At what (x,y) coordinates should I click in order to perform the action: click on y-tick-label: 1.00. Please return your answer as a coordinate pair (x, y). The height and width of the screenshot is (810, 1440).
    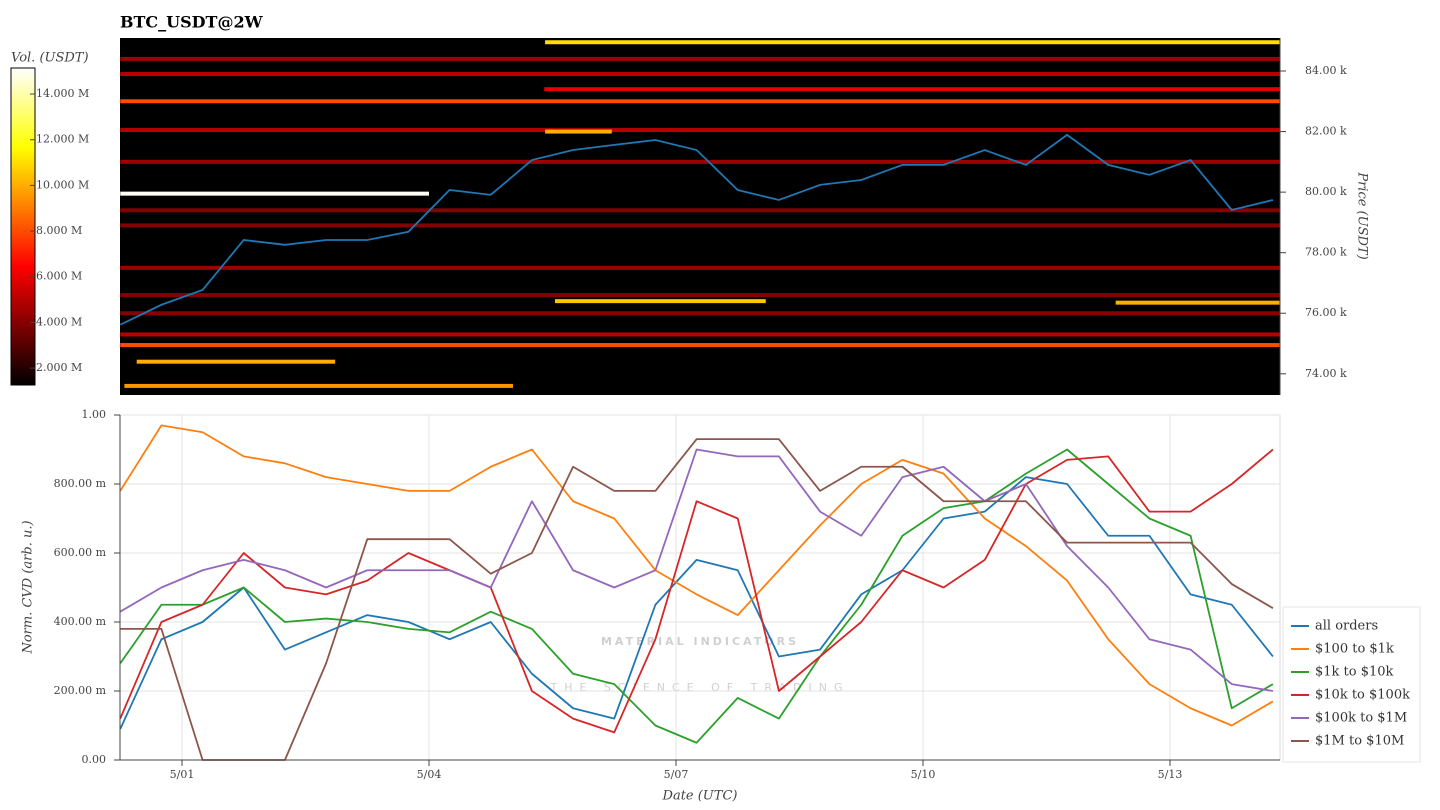
    Looking at the image, I should click on (94, 414).